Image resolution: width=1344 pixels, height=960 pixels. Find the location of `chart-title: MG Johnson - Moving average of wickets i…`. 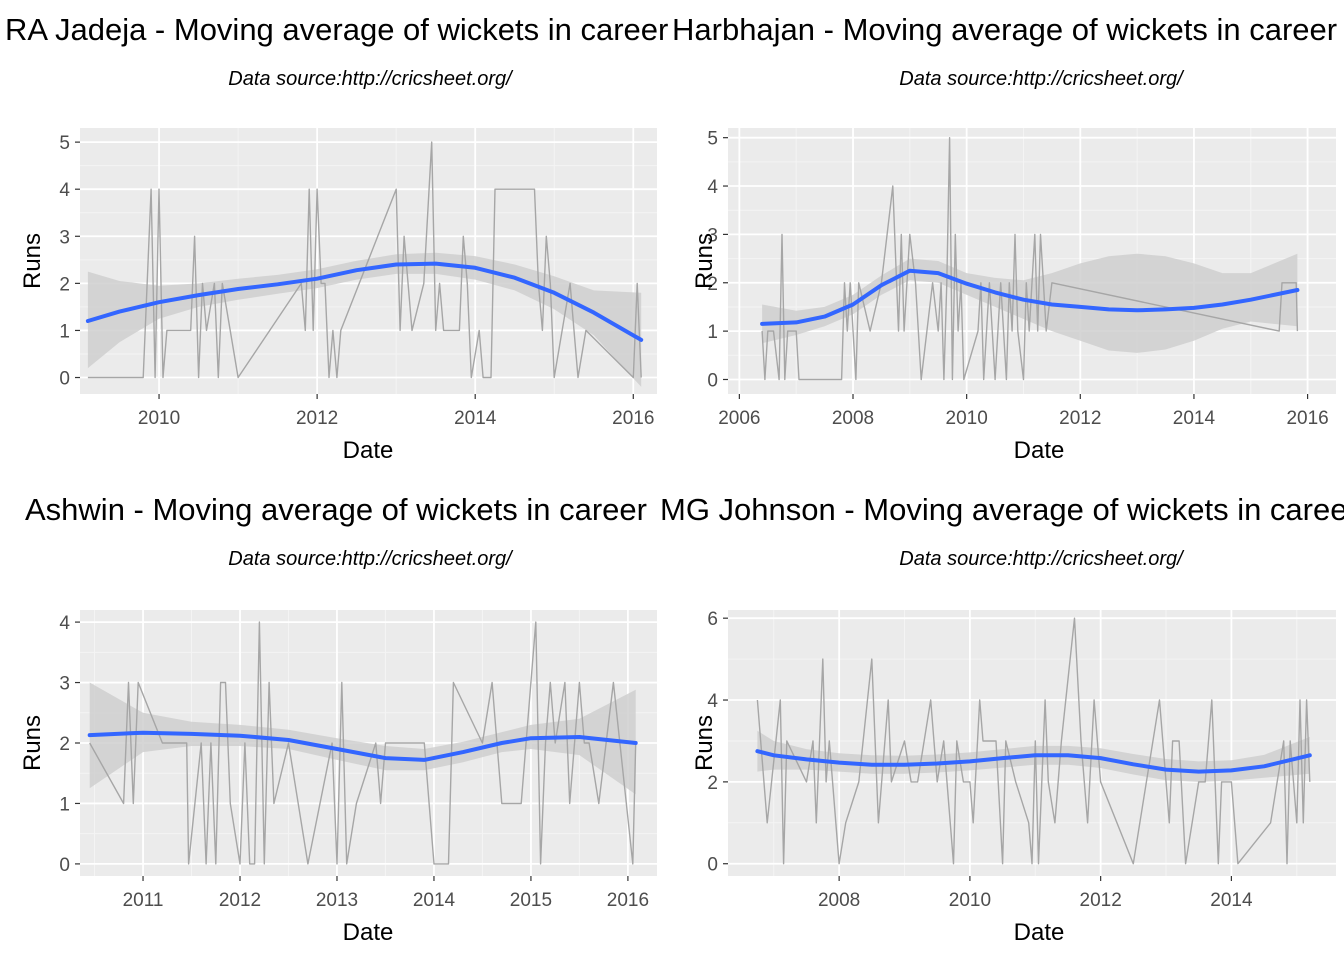

chart-title: MG Johnson - Moving average of wickets i… is located at coordinates (1002, 509).